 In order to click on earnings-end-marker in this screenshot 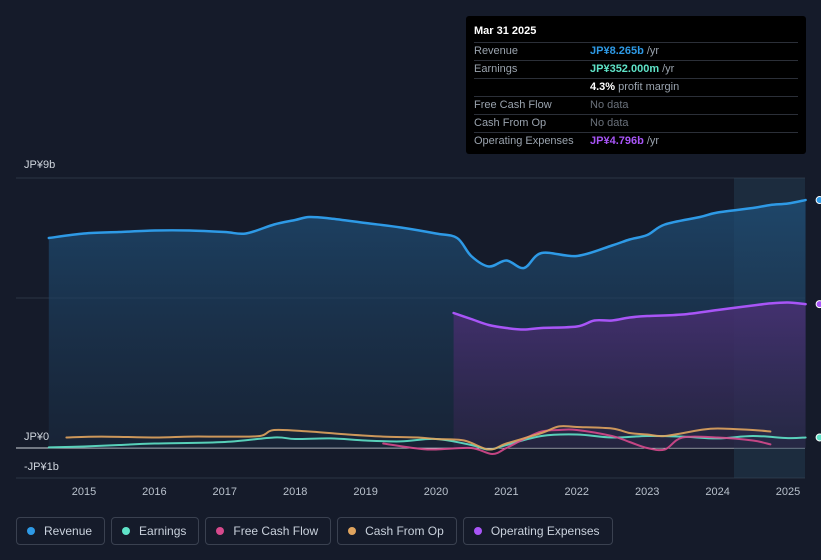, I will do `click(818, 437)`.